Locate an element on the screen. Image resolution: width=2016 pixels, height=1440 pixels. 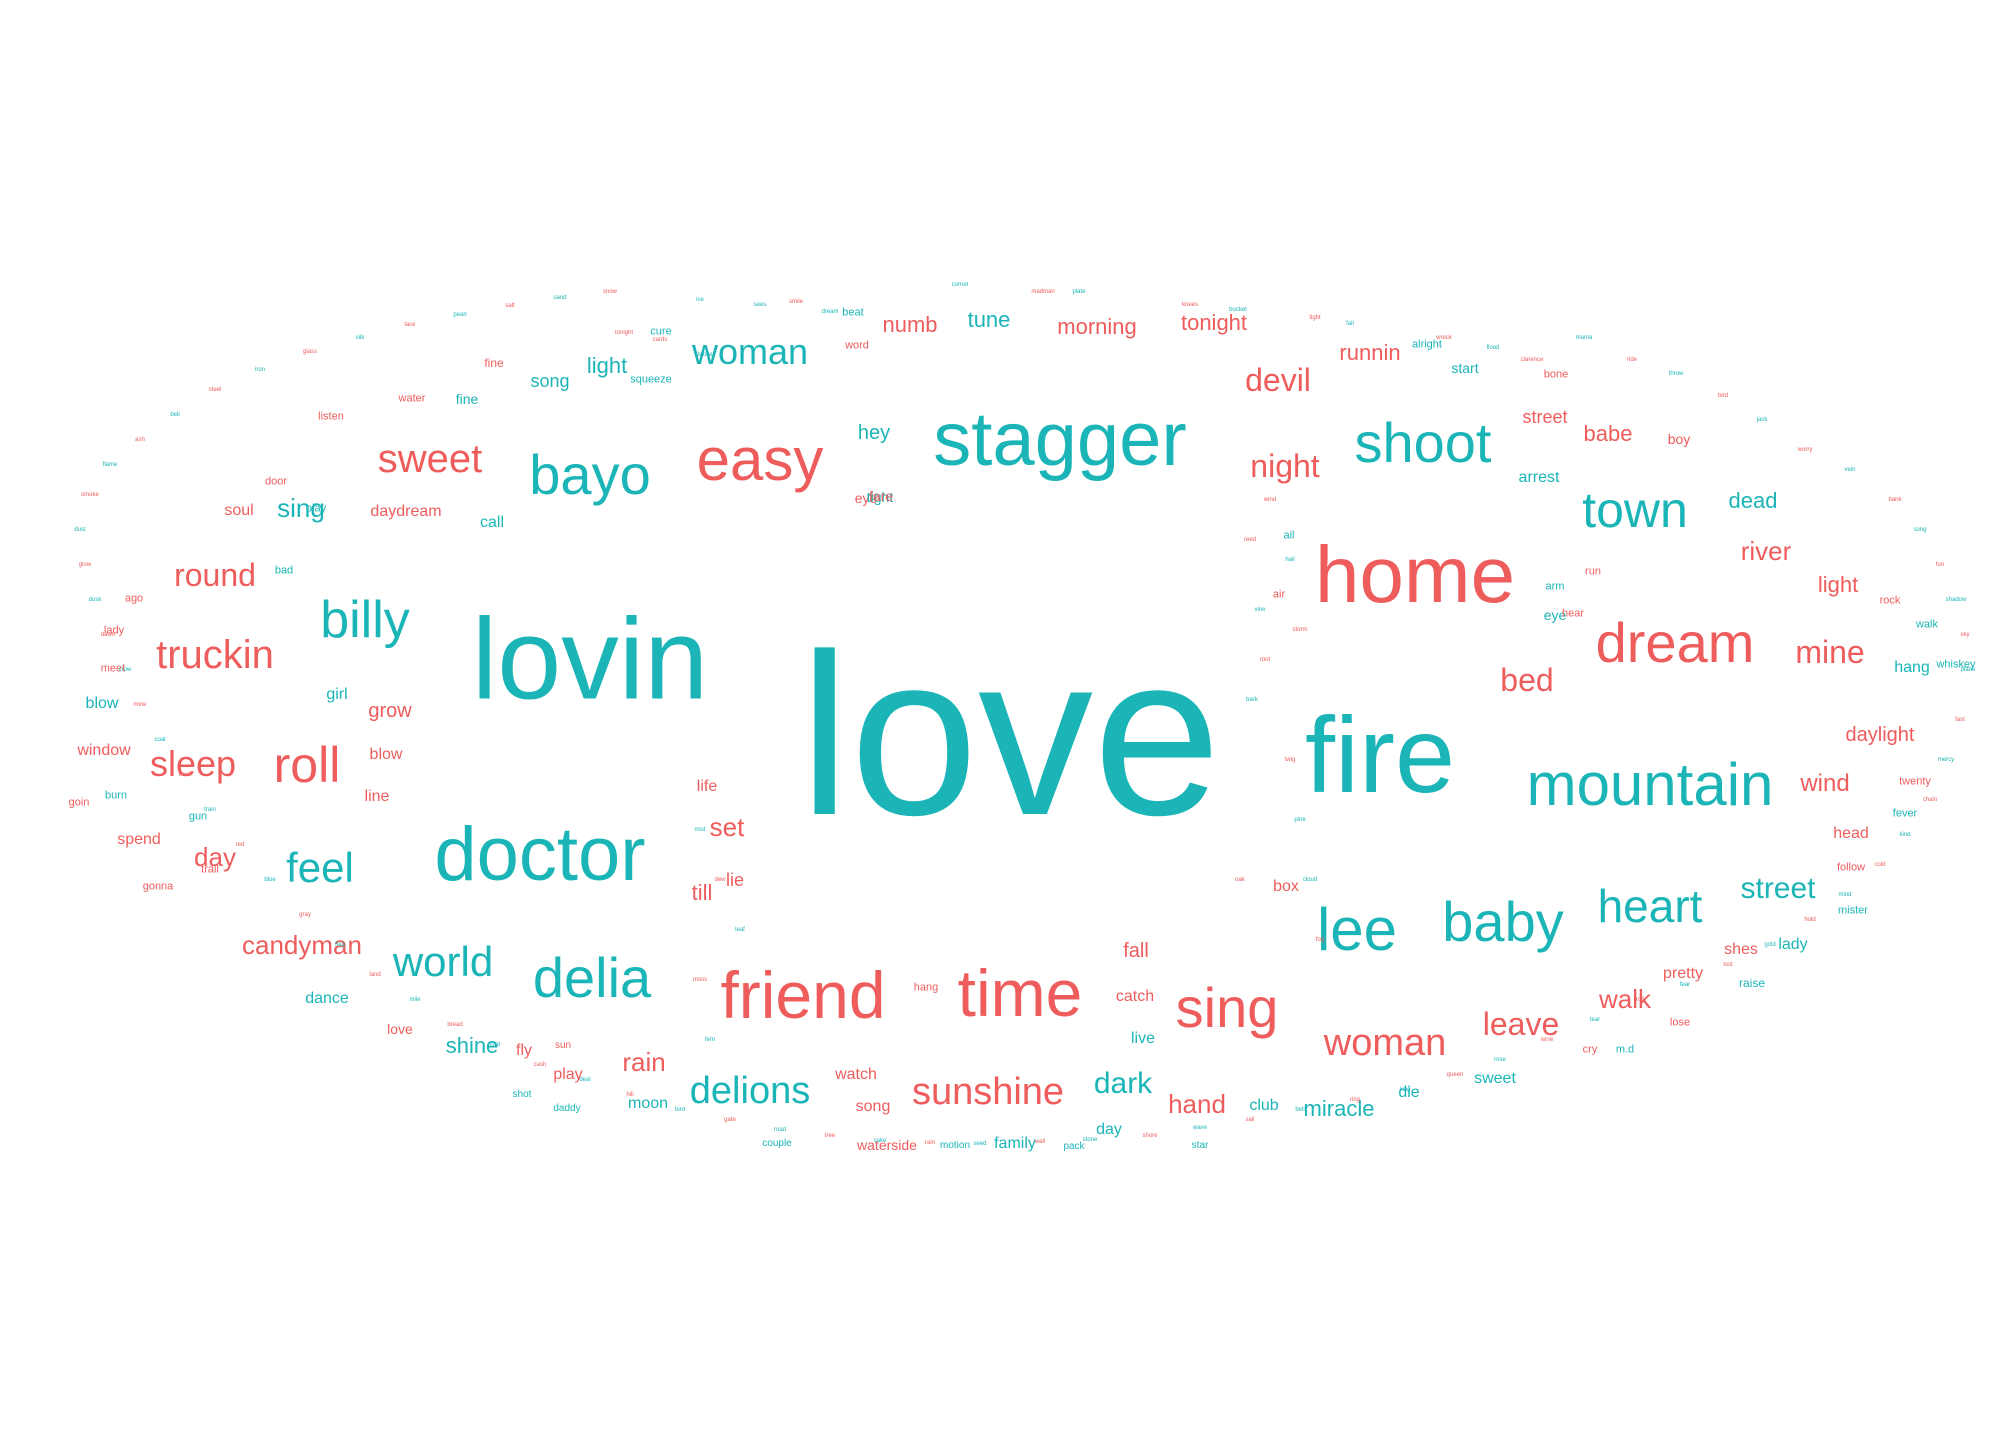
word-glass: glass is located at coordinates (310, 352).